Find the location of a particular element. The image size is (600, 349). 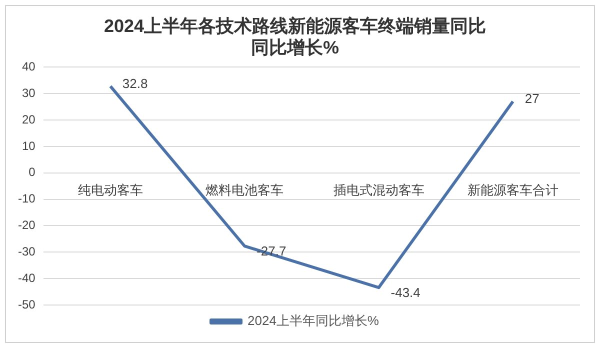

y-tick-label: -30 is located at coordinates (27, 251).